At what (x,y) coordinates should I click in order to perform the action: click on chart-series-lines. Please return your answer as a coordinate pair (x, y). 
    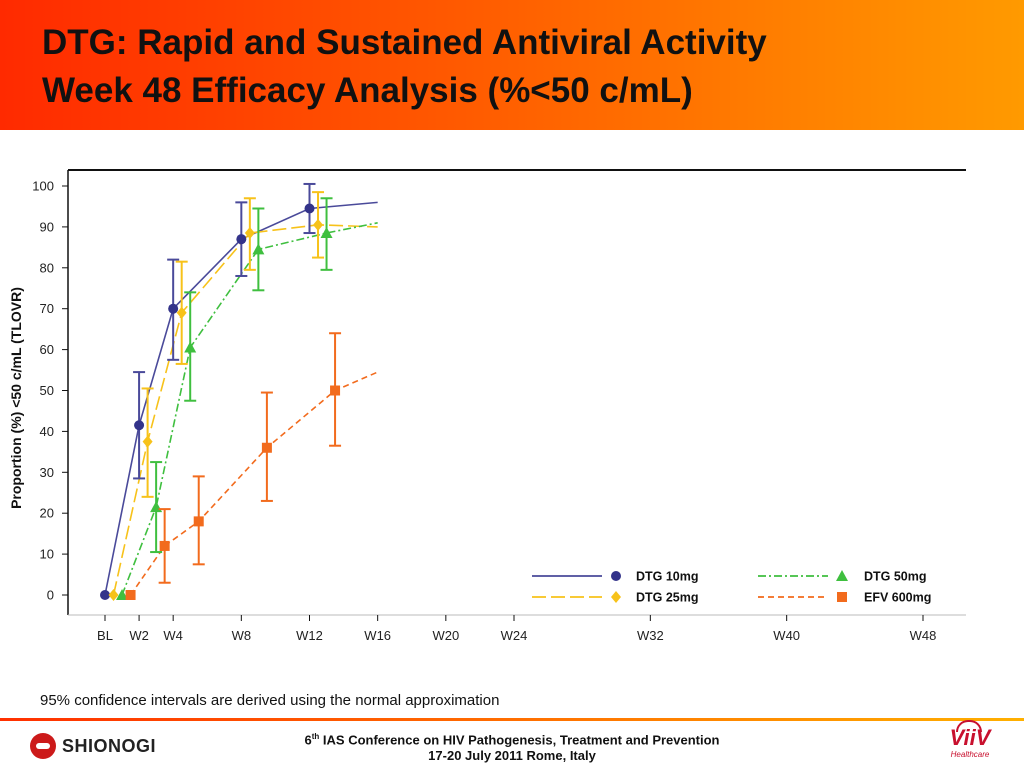
    Looking at the image, I should click on (241, 398).